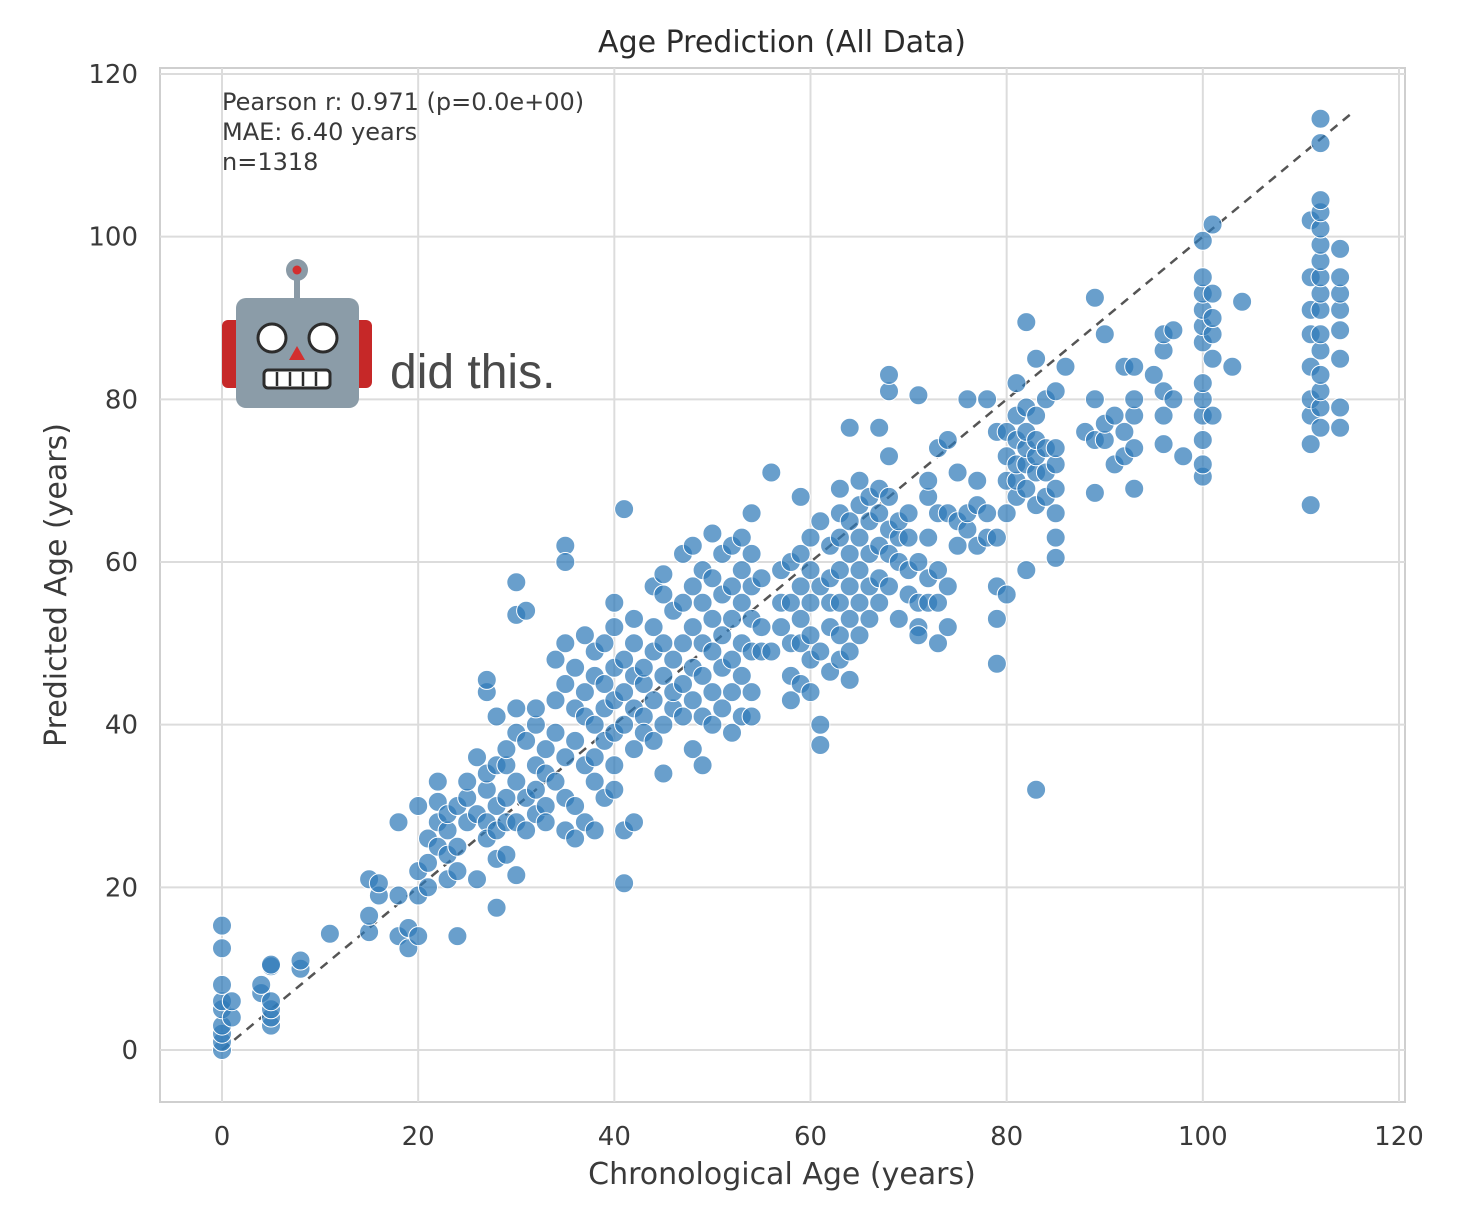 The width and height of the screenshot is (1480, 1224). I want to click on stats-mae: MAE: 6.40 years, so click(319, 132).